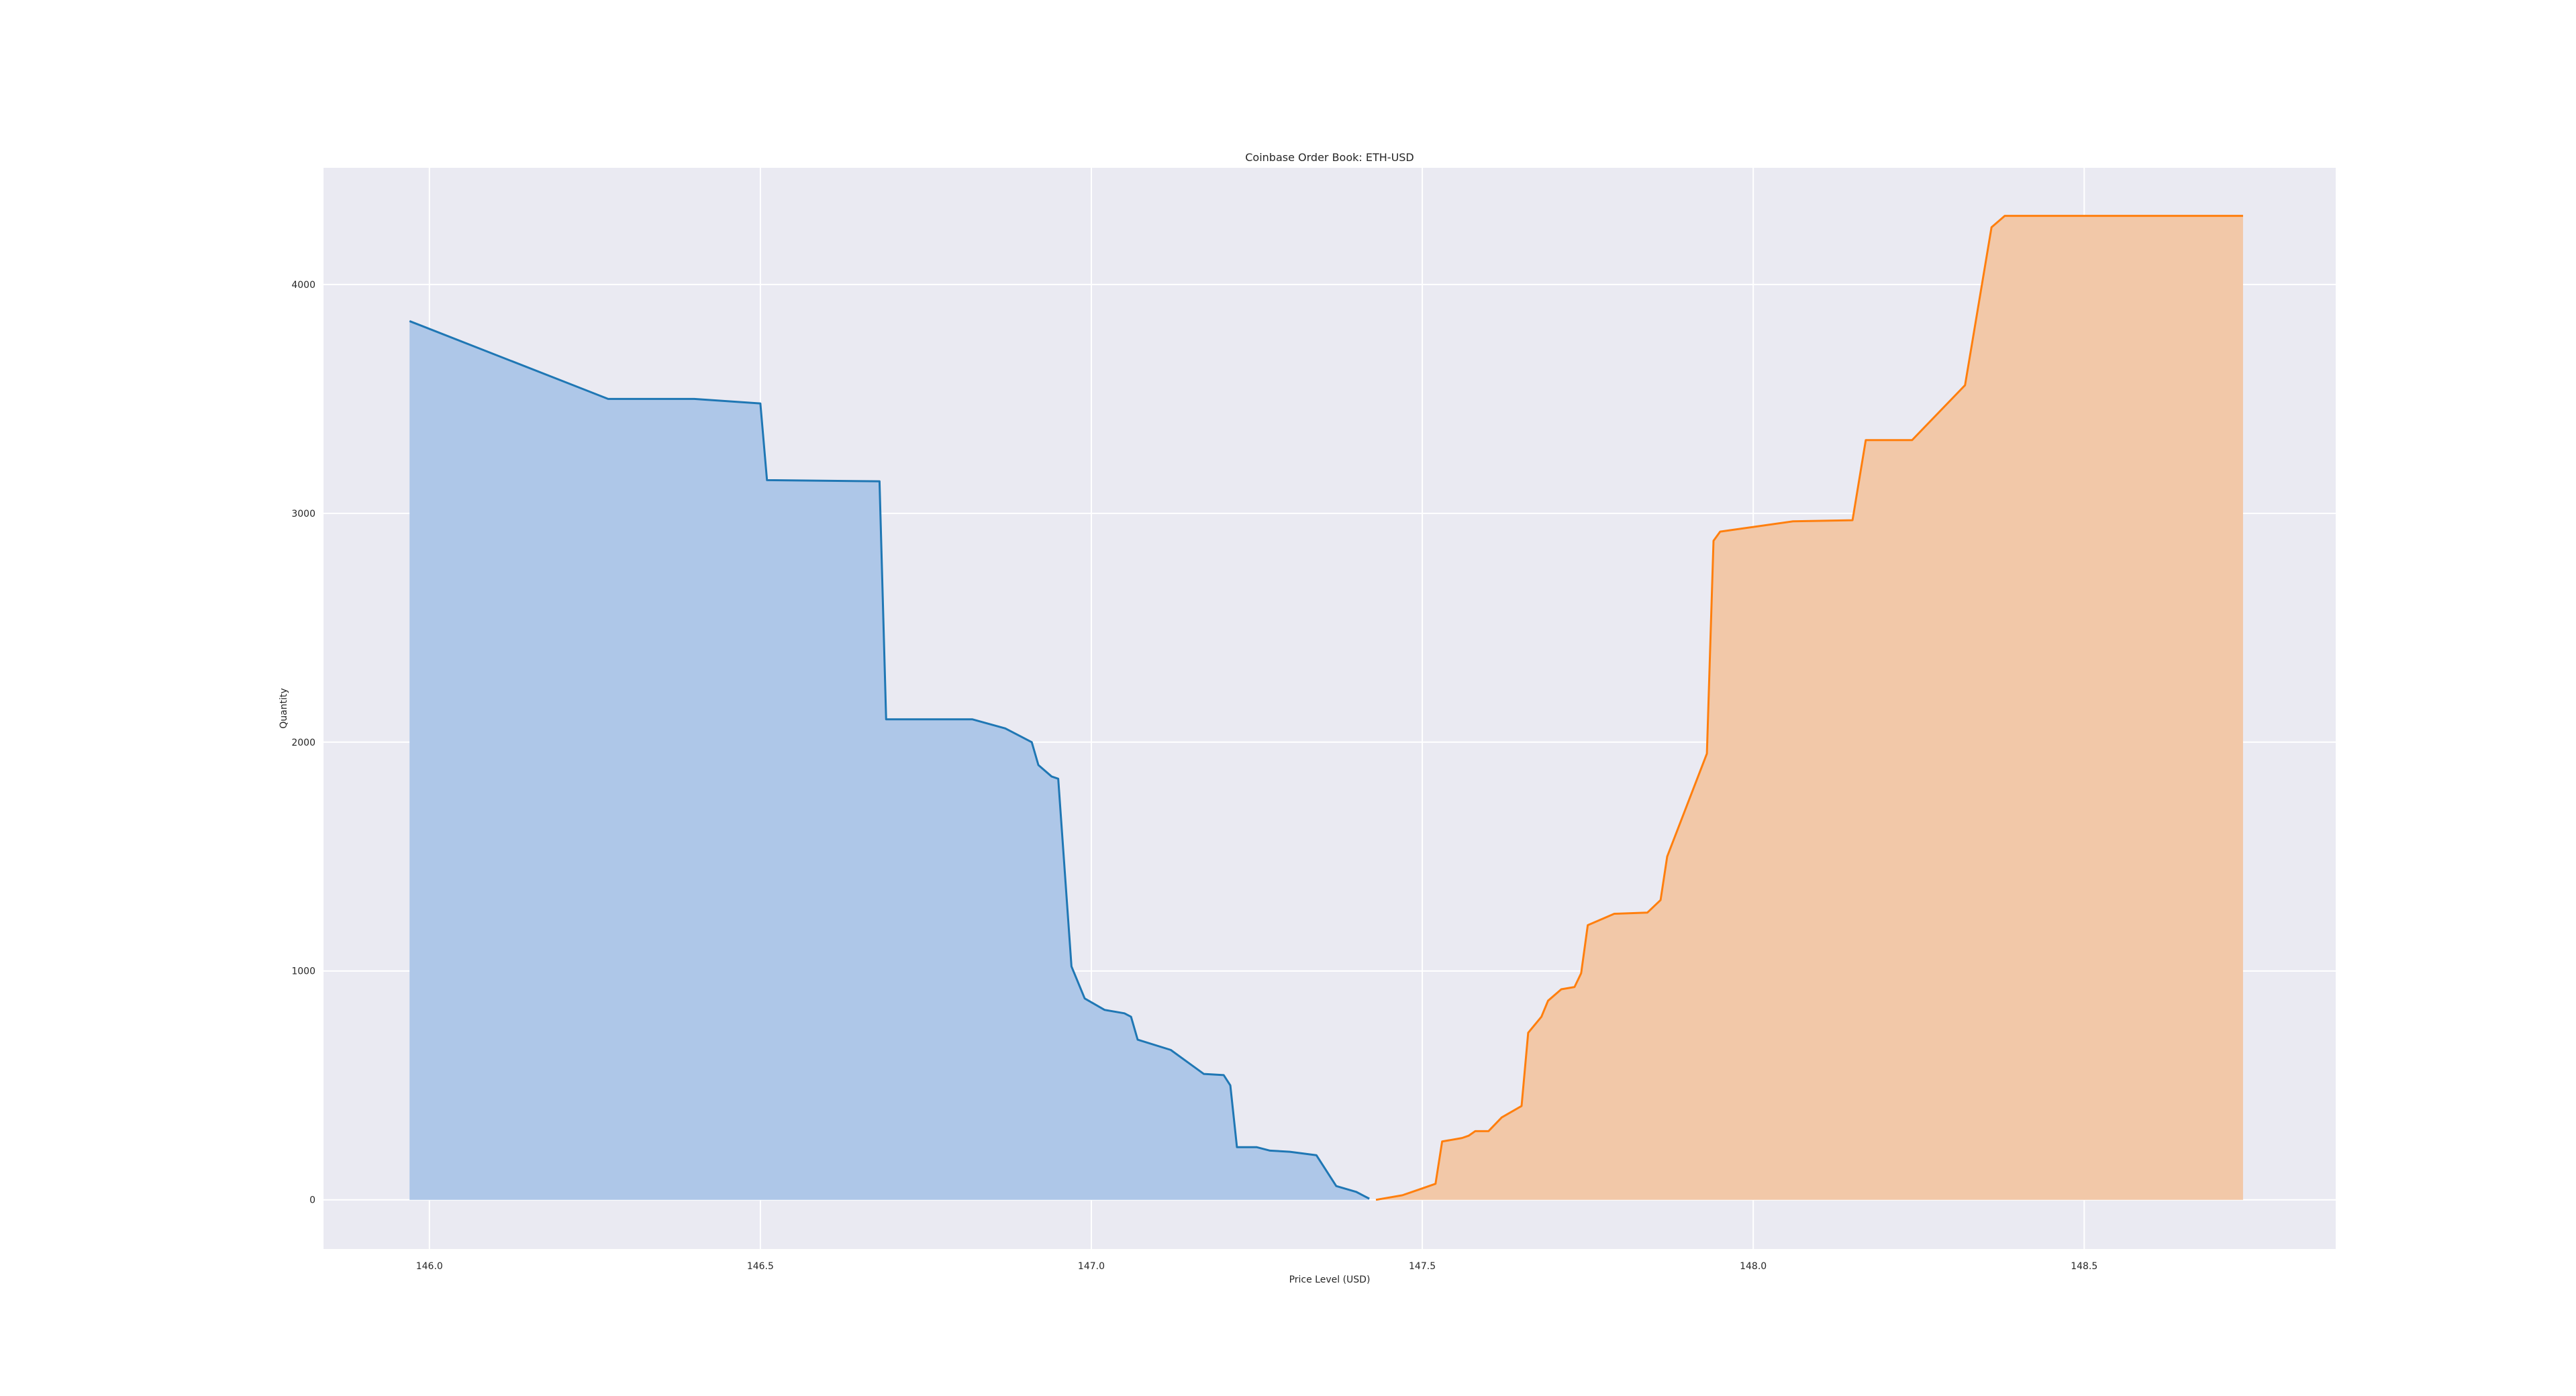 This screenshot has height=1396, width=2576. I want to click on y-tick-label: 2000, so click(303, 743).